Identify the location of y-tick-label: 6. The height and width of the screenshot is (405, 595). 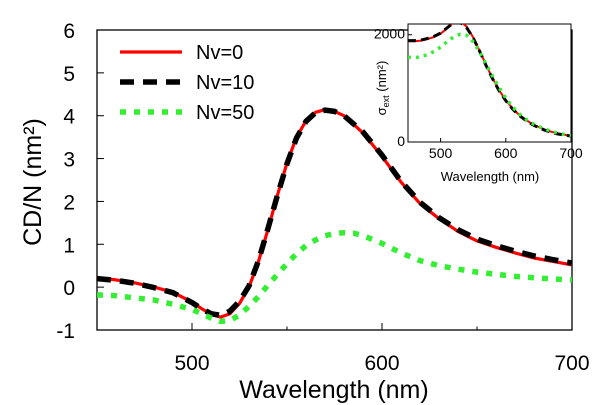
(69, 31).